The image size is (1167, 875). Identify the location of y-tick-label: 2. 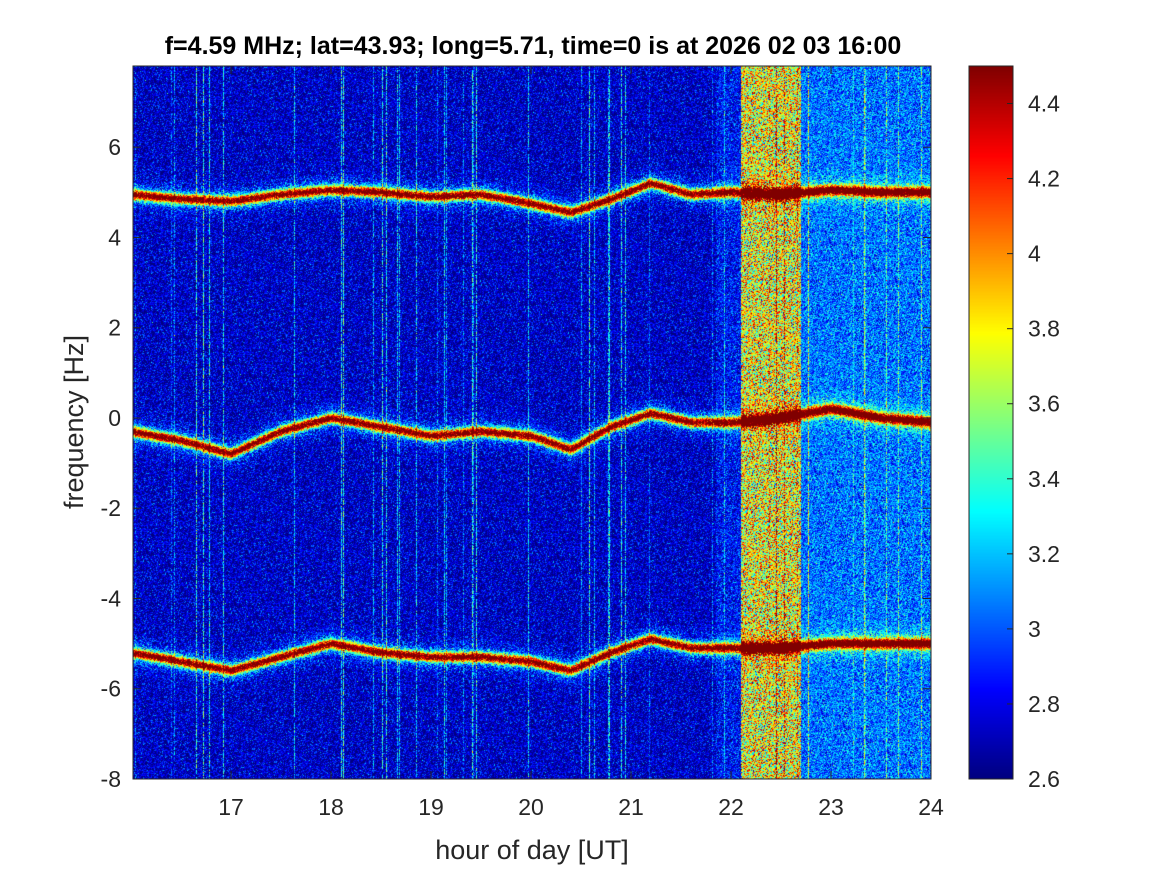
(114, 328).